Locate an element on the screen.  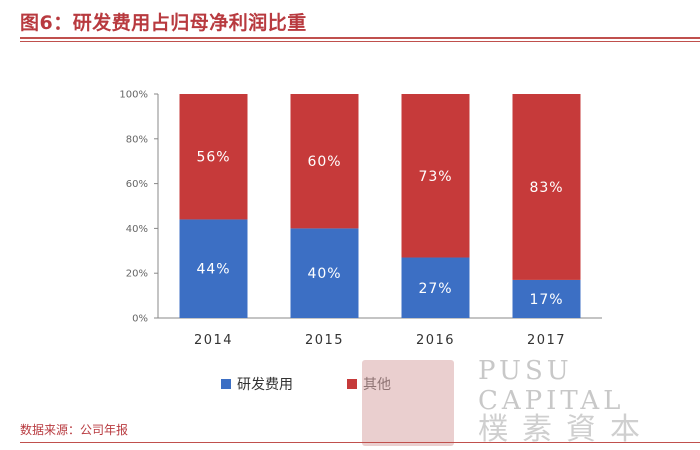
y-tick-label: 60% is located at coordinates (137, 184).